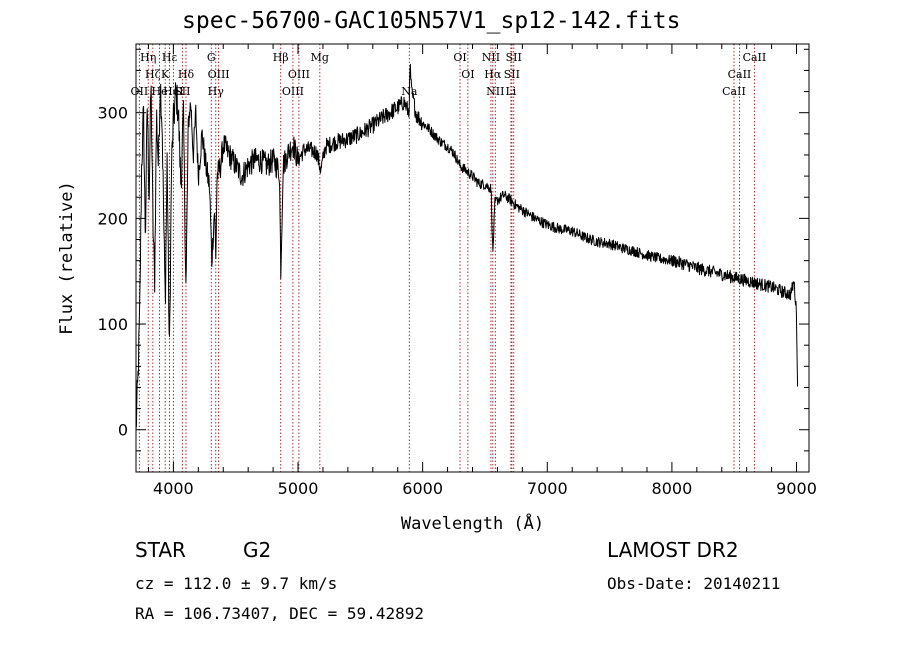  I want to click on line-marker-label: Hδ, so click(186, 74).